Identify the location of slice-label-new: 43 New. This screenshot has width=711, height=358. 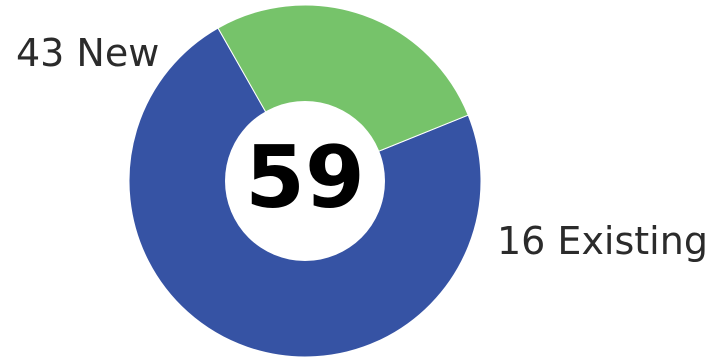
(88, 53).